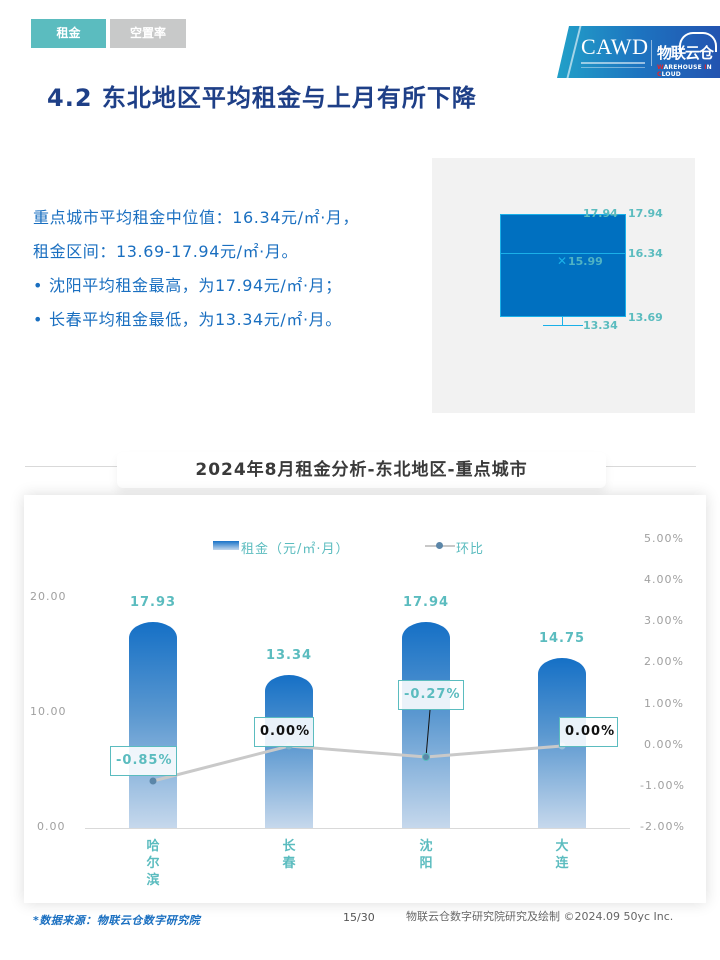  Describe the element at coordinates (166, 251) in the screenshot. I see `summary-range-line: 租金区间：13.69-17.94元/㎡·月。` at that location.